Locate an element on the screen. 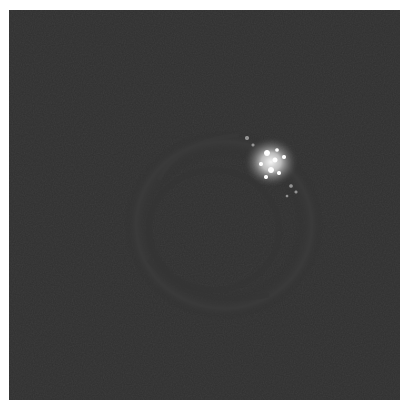  highlight-fringe is located at coordinates (271, 167).